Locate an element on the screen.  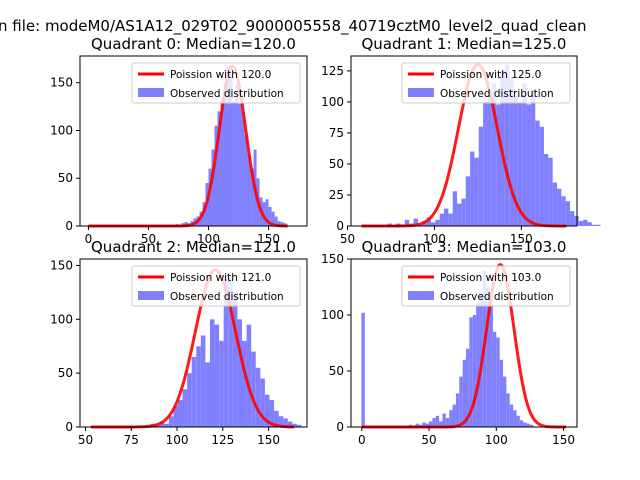
quadrant-title: Quadrant 3: Median=103.0 is located at coordinates (464, 247).